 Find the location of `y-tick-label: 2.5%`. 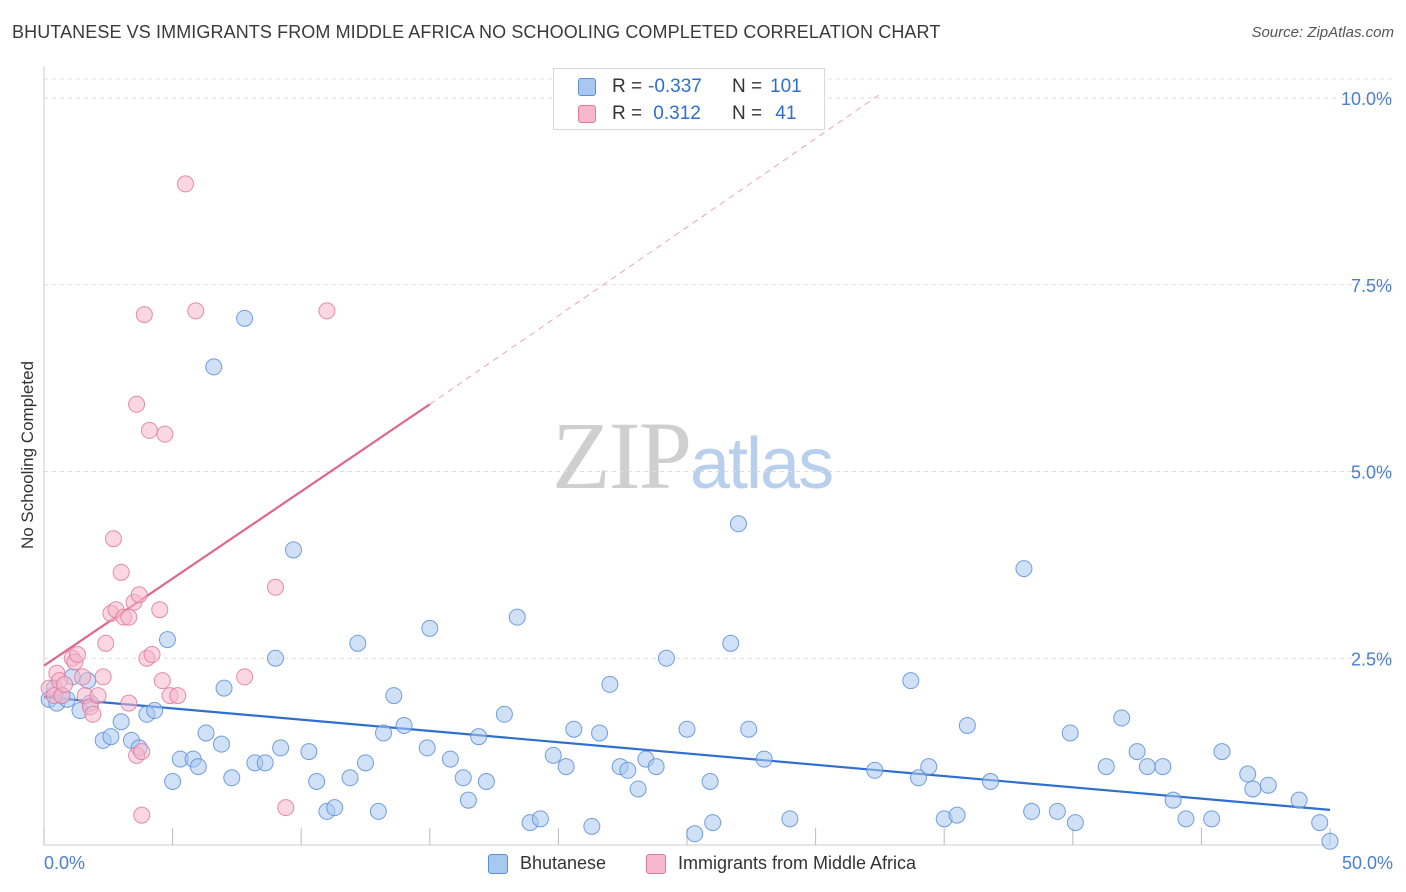

y-tick-label: 2.5% is located at coordinates (1371, 659).